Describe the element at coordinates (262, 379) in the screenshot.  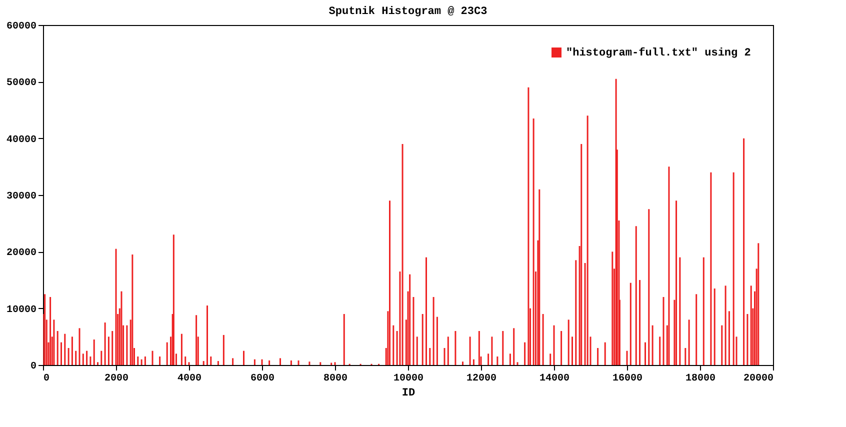
I see `x-tick-label: 6000` at that location.